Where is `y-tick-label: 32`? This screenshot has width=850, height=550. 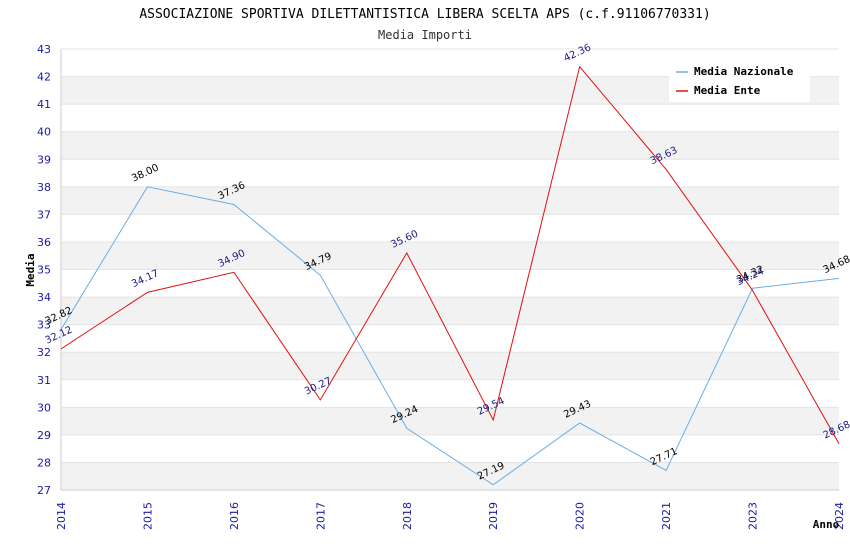 y-tick-label: 32 is located at coordinates (44, 352).